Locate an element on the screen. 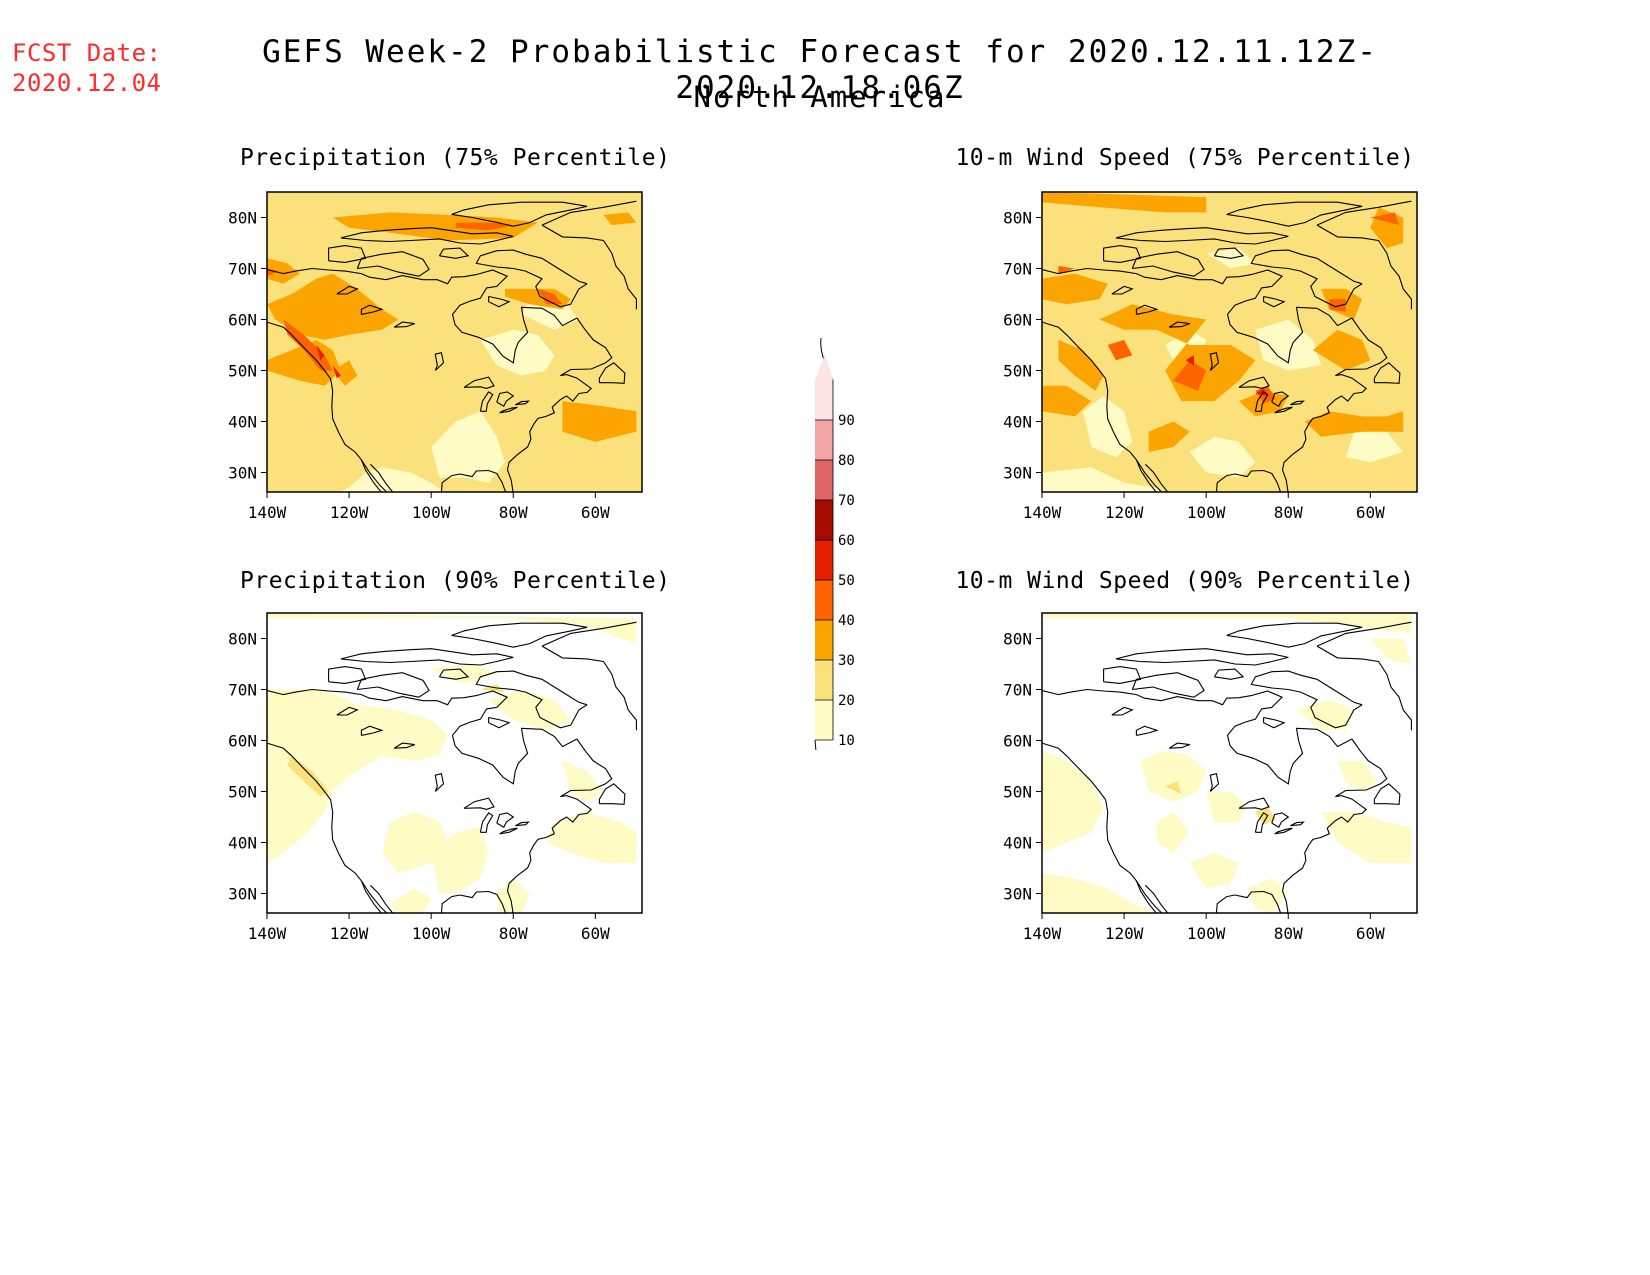  colorbar-top-tri is located at coordinates (824, 367).